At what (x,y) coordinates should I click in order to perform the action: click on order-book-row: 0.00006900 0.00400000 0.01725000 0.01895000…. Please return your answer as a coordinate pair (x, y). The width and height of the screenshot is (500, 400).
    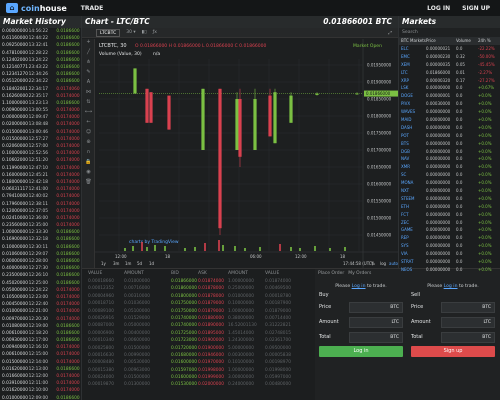
    Looking at the image, I should click on (198, 333).